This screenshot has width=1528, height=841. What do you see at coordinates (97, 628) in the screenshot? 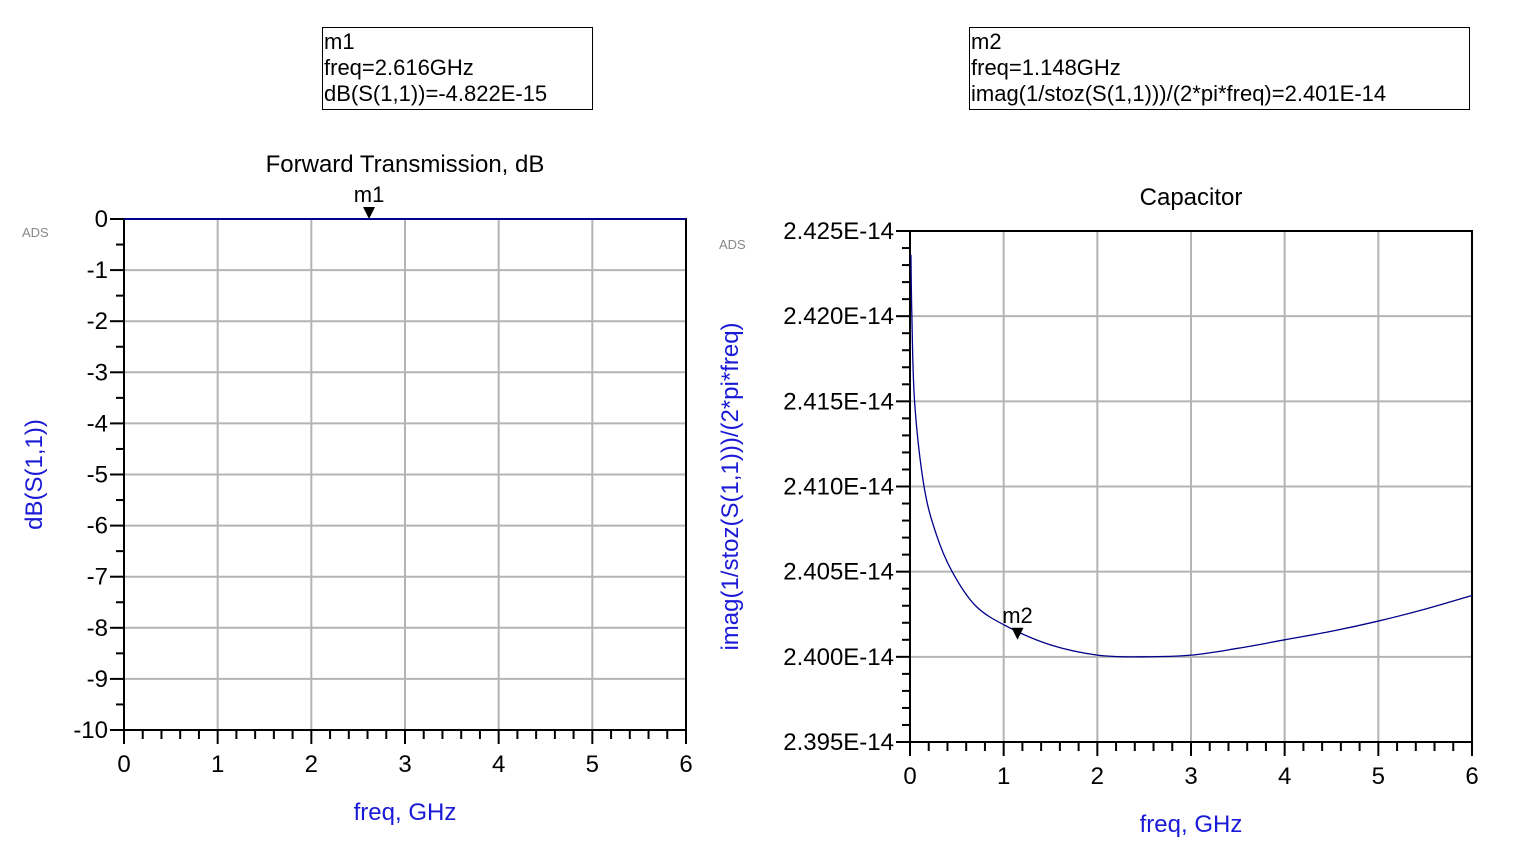
I see `y-tick-label: -8` at bounding box center [97, 628].